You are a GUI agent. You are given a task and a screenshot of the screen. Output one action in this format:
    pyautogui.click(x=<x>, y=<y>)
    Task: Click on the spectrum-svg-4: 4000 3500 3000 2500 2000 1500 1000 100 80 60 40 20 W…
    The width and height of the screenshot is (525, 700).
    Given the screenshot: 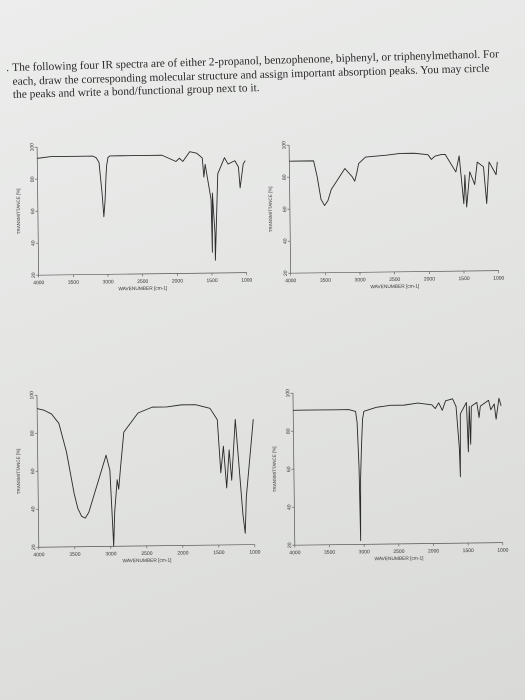 What is the action you would take?
    pyautogui.click(x=390, y=476)
    